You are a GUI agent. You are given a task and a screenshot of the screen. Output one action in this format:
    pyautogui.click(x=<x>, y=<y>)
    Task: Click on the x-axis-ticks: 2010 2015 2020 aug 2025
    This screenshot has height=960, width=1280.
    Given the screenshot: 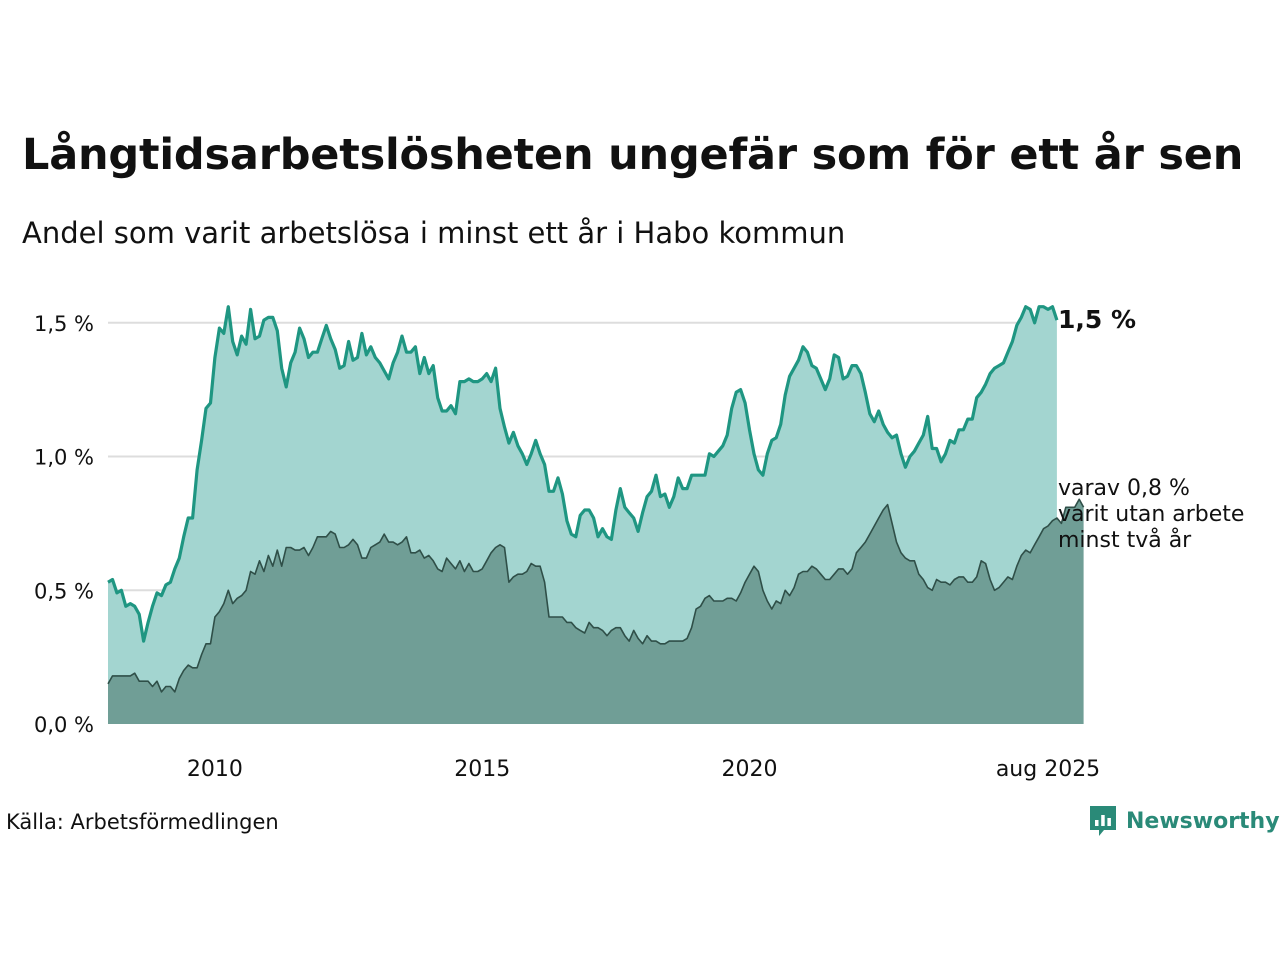 What is the action you would take?
    pyautogui.click(x=643, y=769)
    